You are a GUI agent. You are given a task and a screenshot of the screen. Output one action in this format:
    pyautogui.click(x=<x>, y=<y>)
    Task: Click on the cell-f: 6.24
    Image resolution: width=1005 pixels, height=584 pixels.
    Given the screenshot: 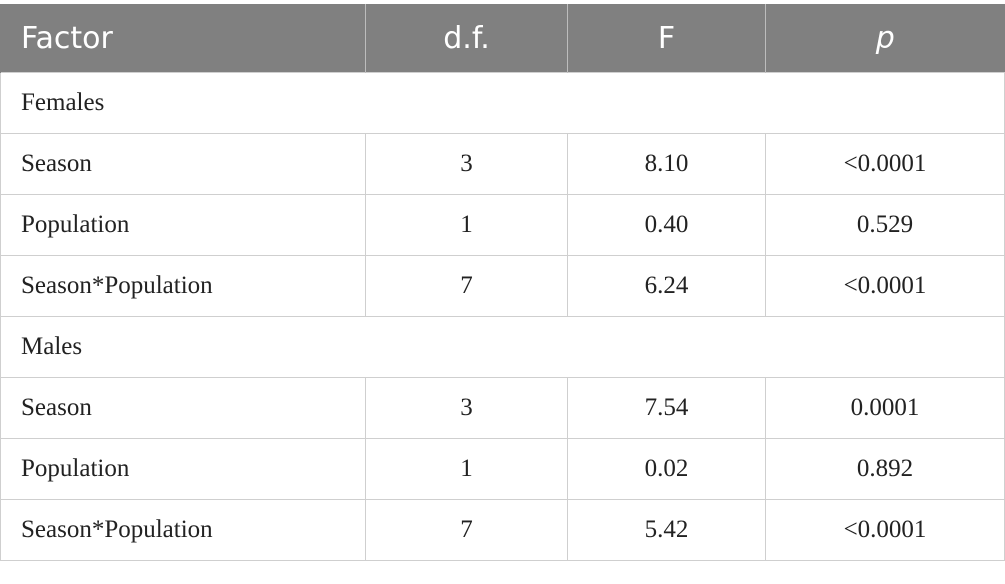 What is the action you would take?
    pyautogui.click(x=666, y=286)
    